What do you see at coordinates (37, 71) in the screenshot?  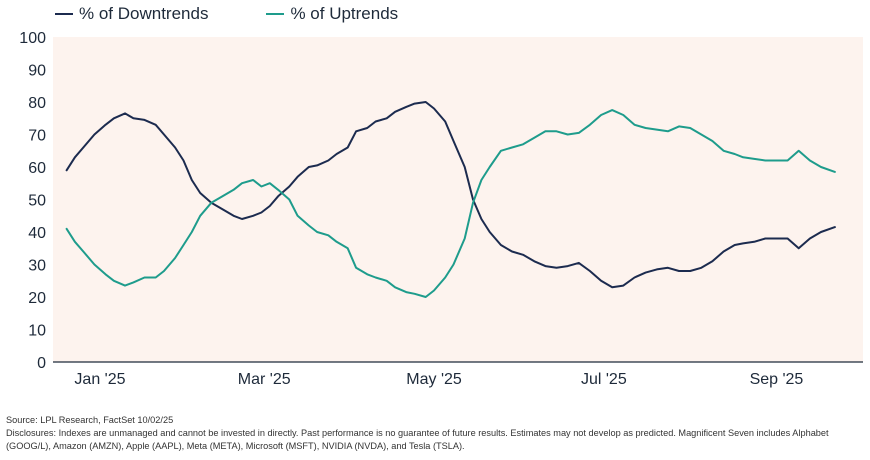 I see `y-tick-label: 90` at bounding box center [37, 71].